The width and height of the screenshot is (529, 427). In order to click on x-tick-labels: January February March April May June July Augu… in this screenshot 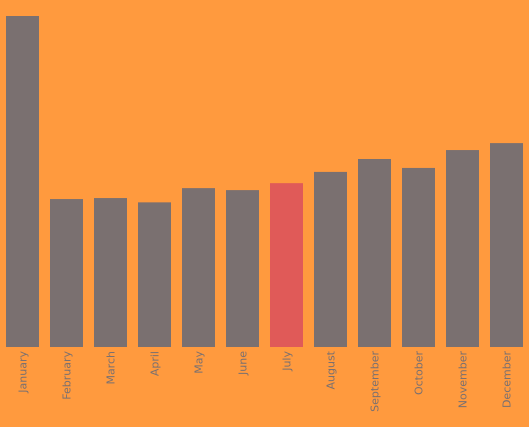, I will do `click(265, 380)`.